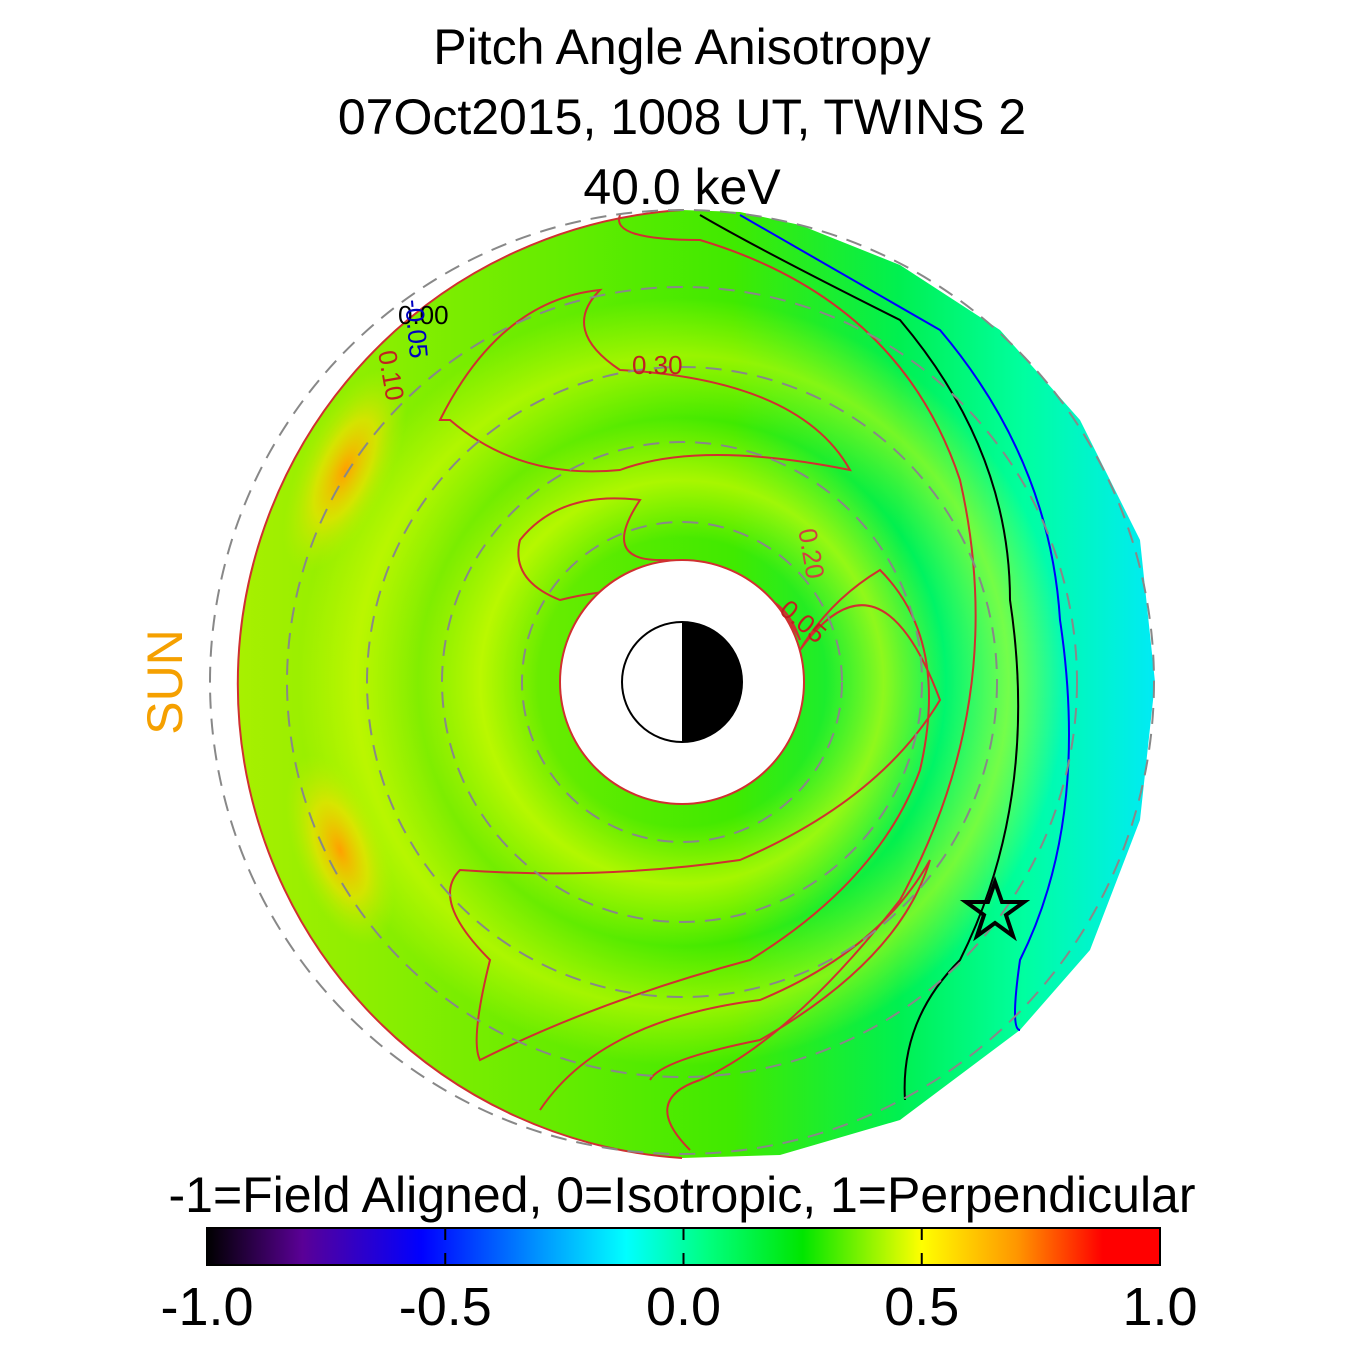 This screenshot has width=1365, height=1365. Describe the element at coordinates (165, 682) in the screenshot. I see `sun-label: SUN` at that location.